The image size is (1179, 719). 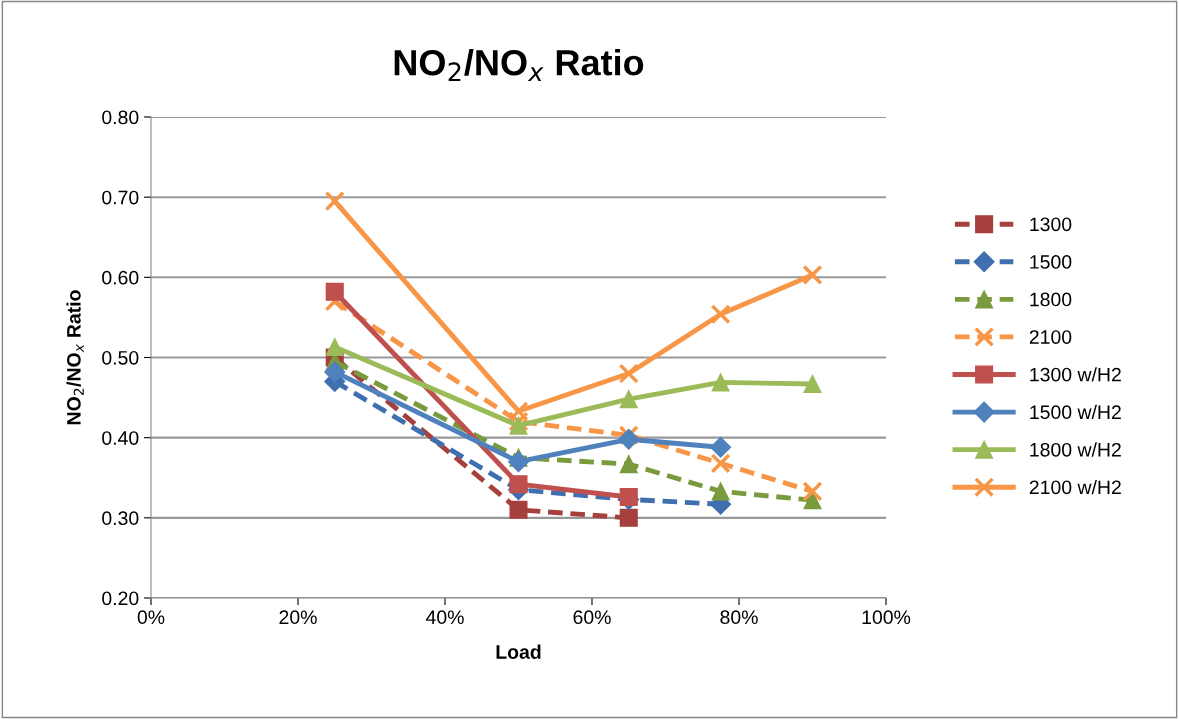 What do you see at coordinates (120, 277) in the screenshot?
I see `y-tick-label: 0.60` at bounding box center [120, 277].